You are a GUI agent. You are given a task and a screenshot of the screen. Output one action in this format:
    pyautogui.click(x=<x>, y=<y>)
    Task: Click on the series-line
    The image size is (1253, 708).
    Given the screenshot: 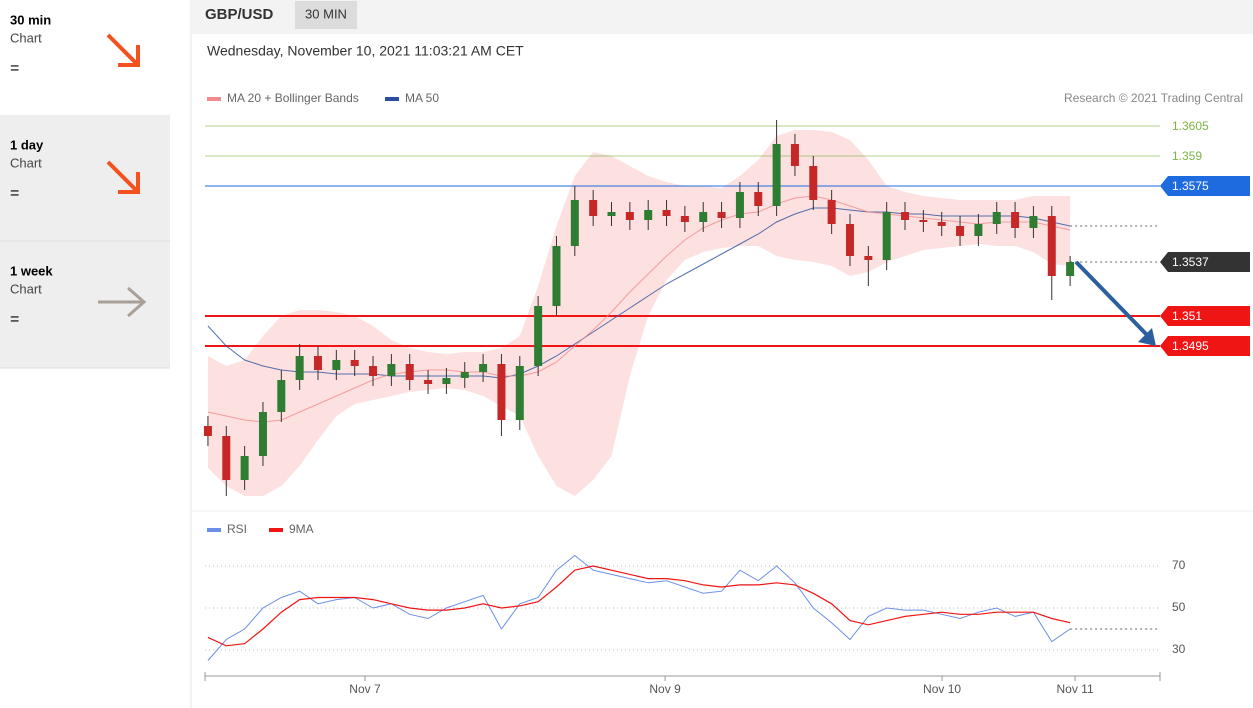 What is the action you would take?
    pyautogui.click(x=639, y=606)
    